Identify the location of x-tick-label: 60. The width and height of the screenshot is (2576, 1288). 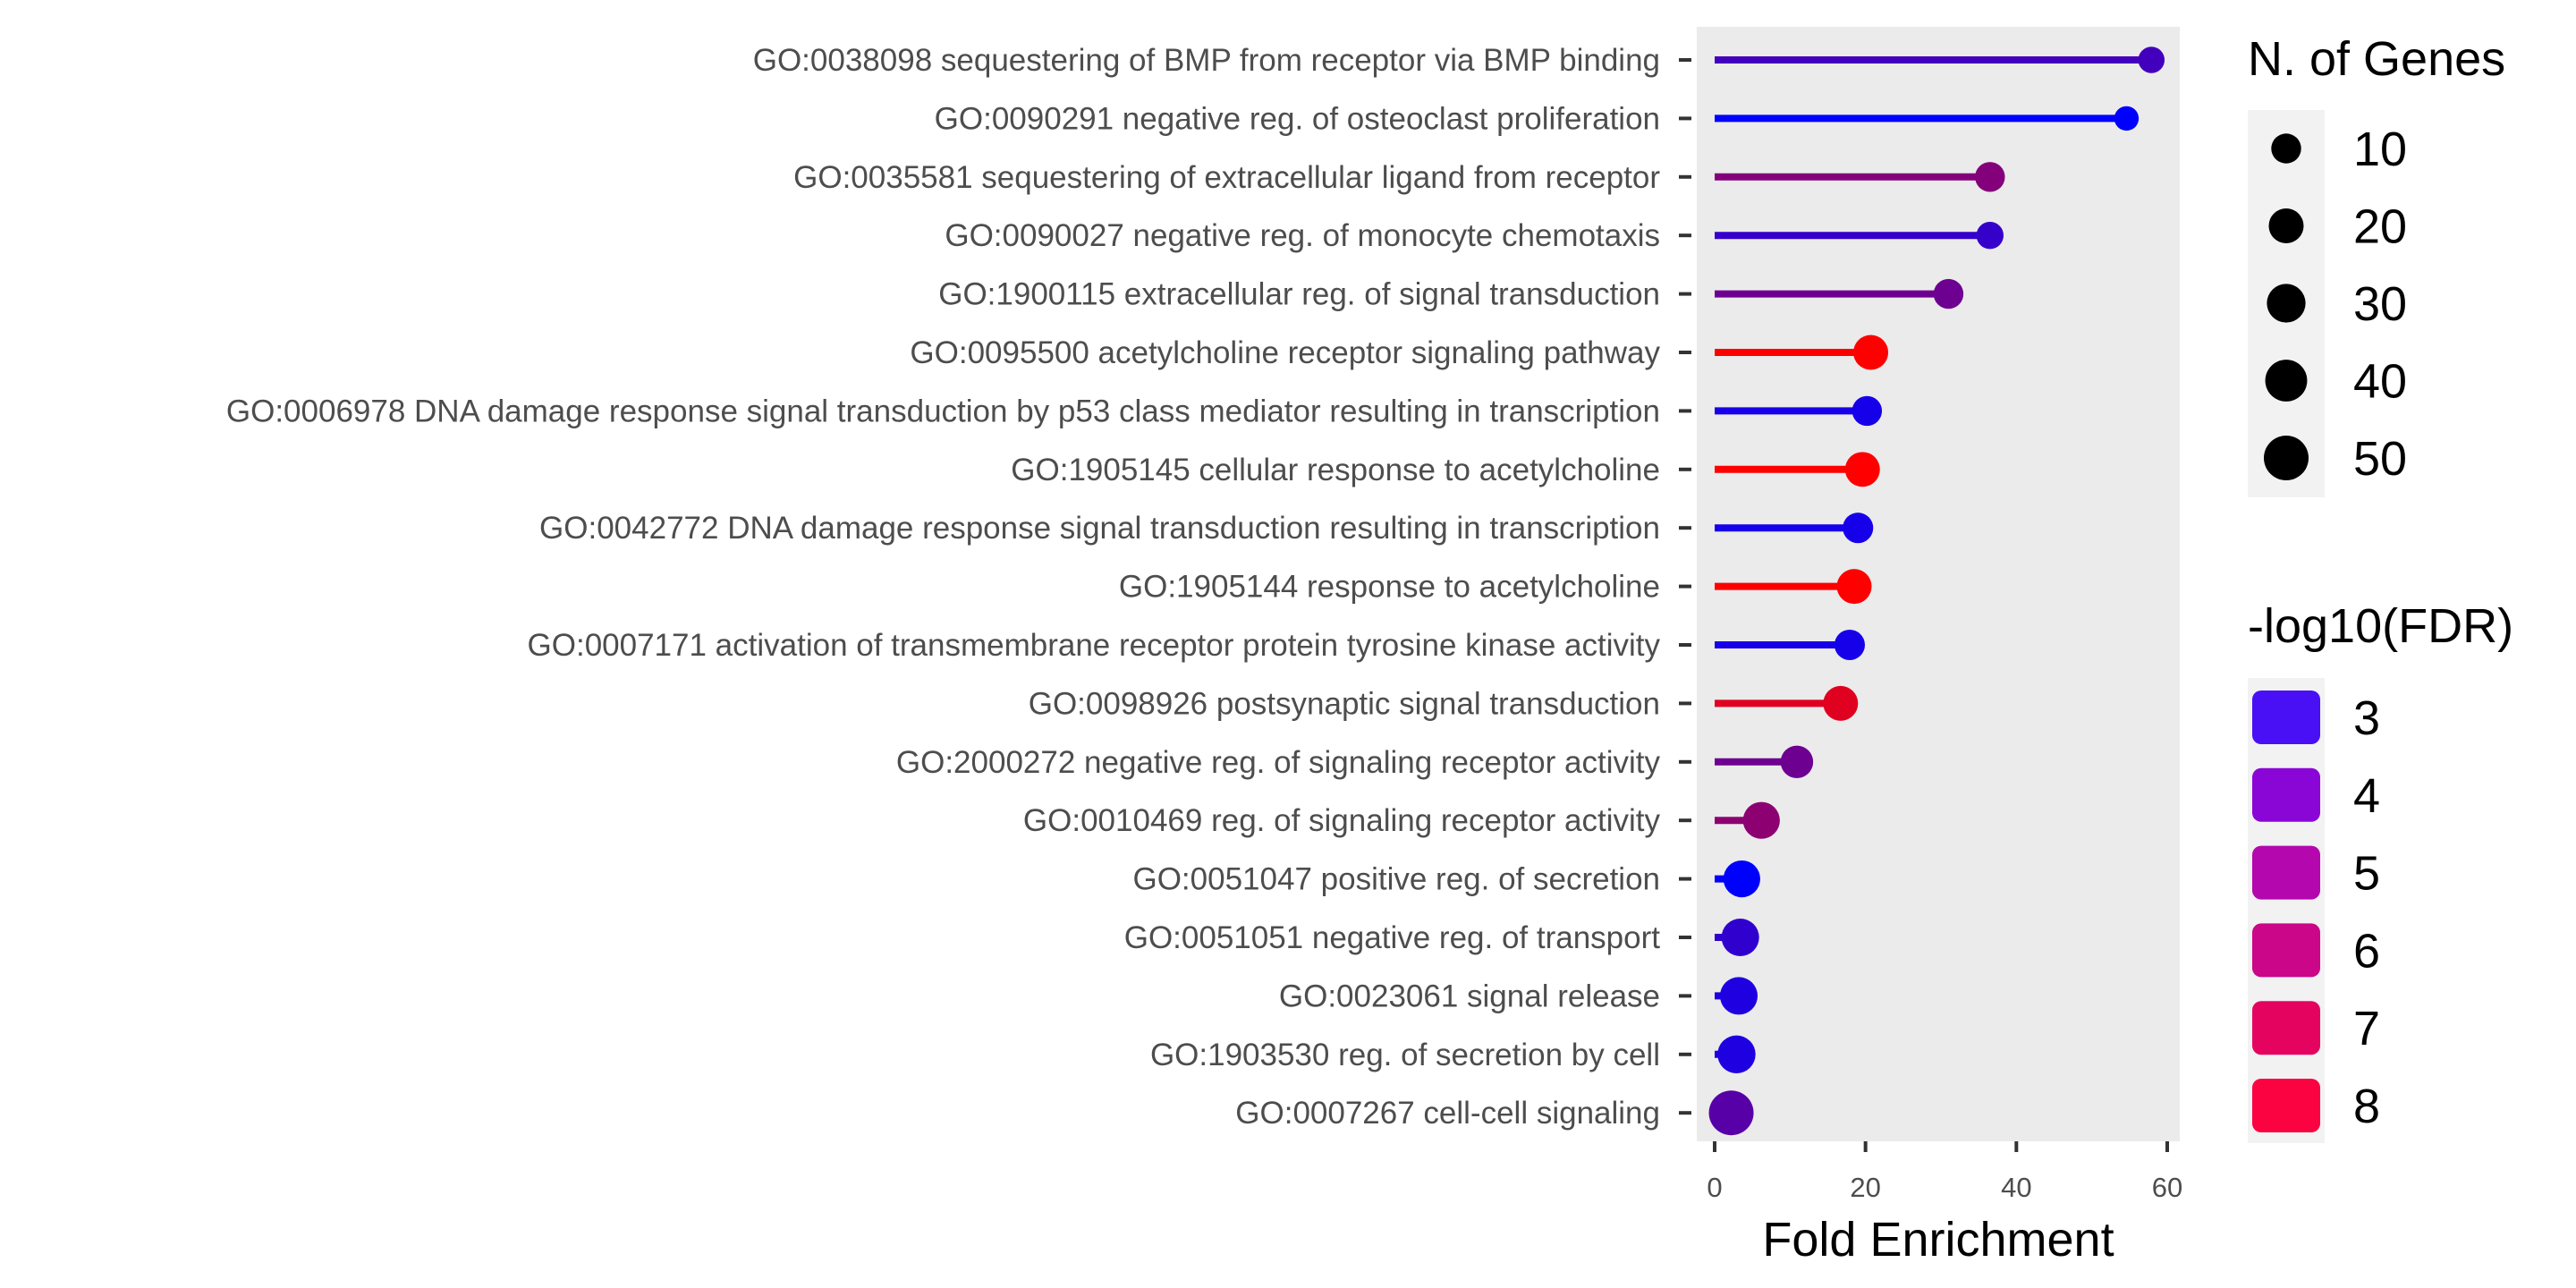
(2167, 1187).